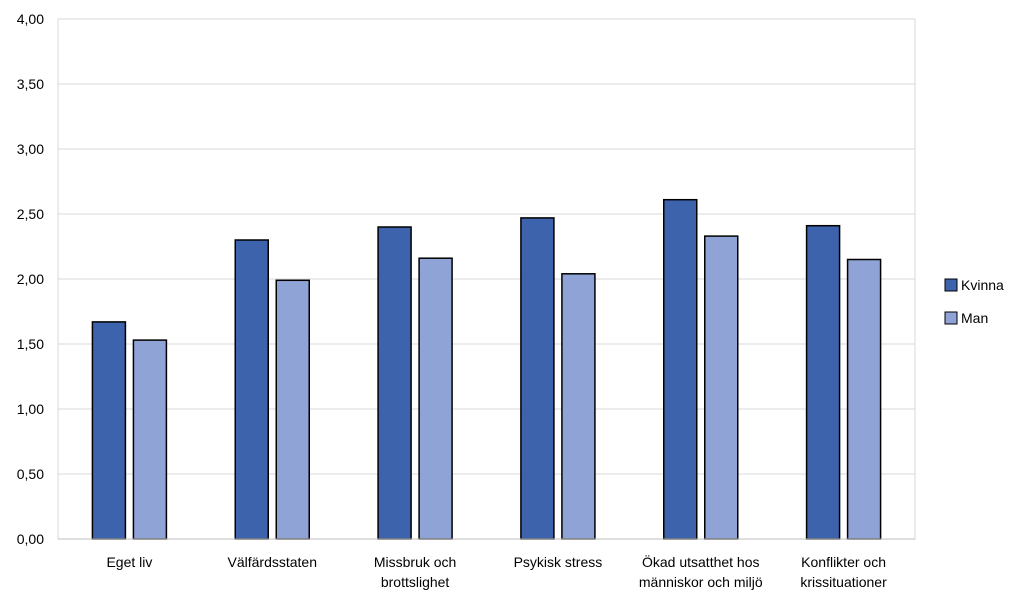 The width and height of the screenshot is (1024, 604). I want to click on x-tick-label-line: Psykisk stress, so click(558, 562).